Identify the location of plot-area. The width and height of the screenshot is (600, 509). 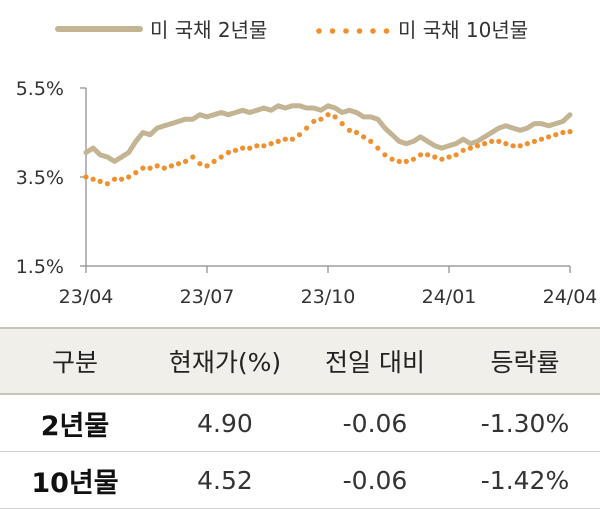
(328, 145).